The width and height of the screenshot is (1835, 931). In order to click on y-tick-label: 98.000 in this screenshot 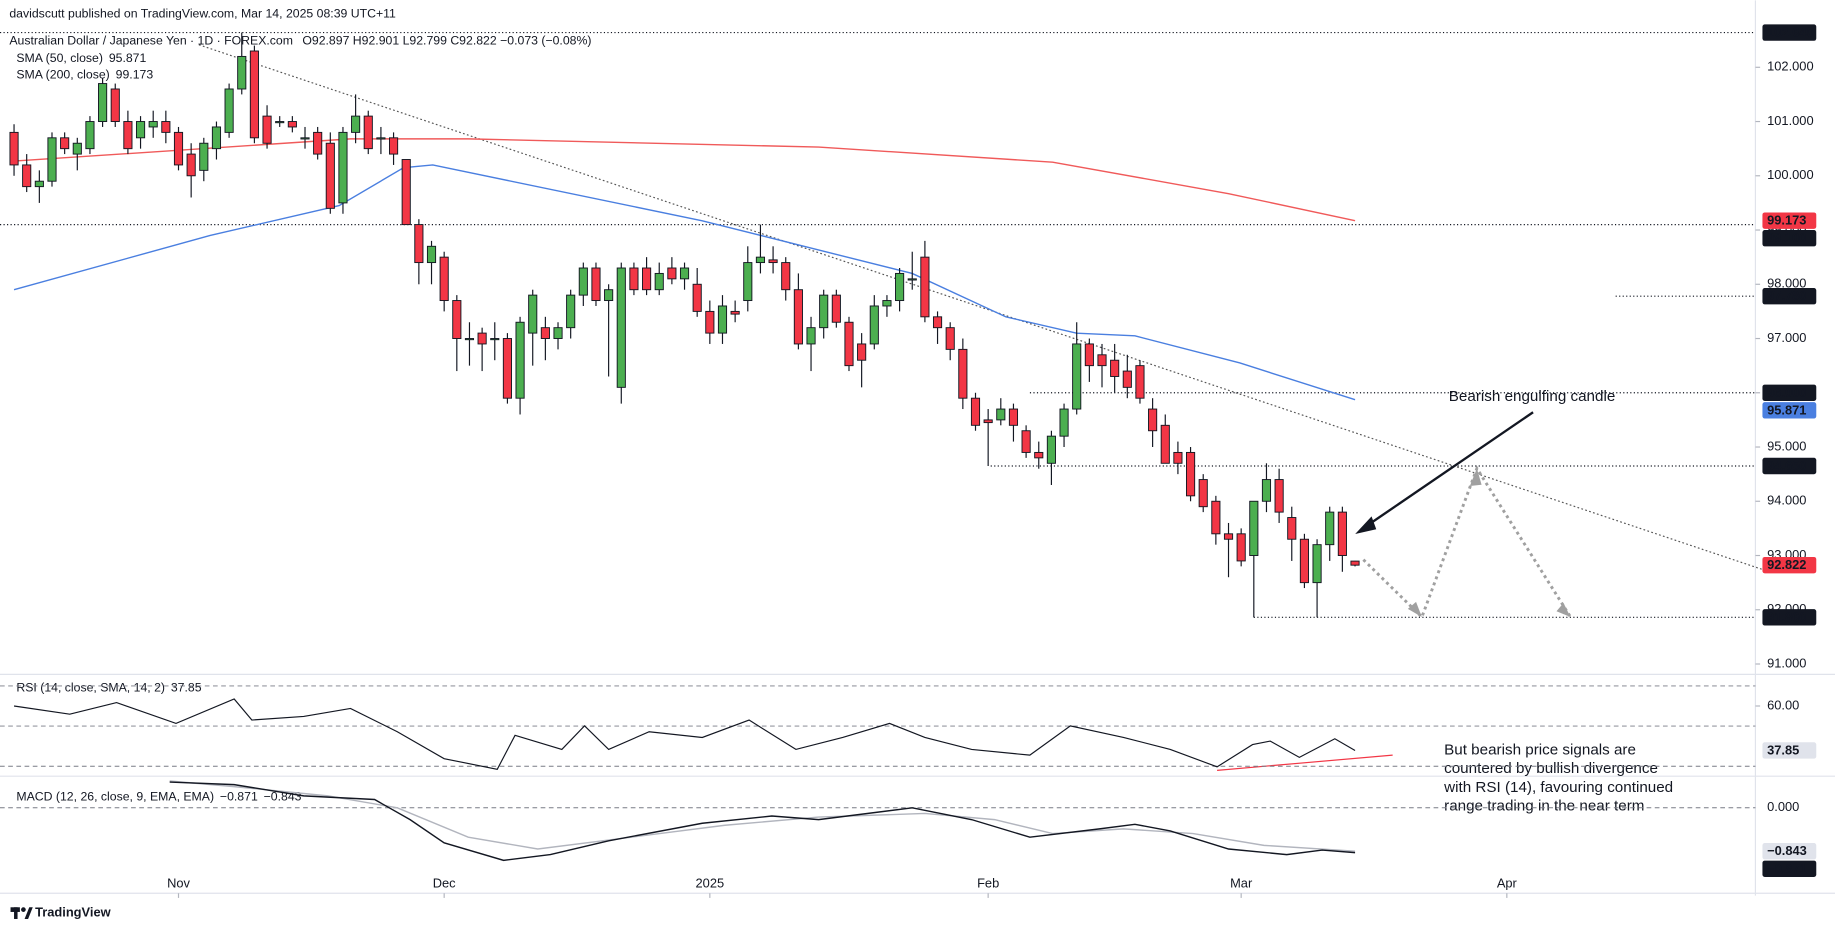, I will do `click(1786, 283)`.